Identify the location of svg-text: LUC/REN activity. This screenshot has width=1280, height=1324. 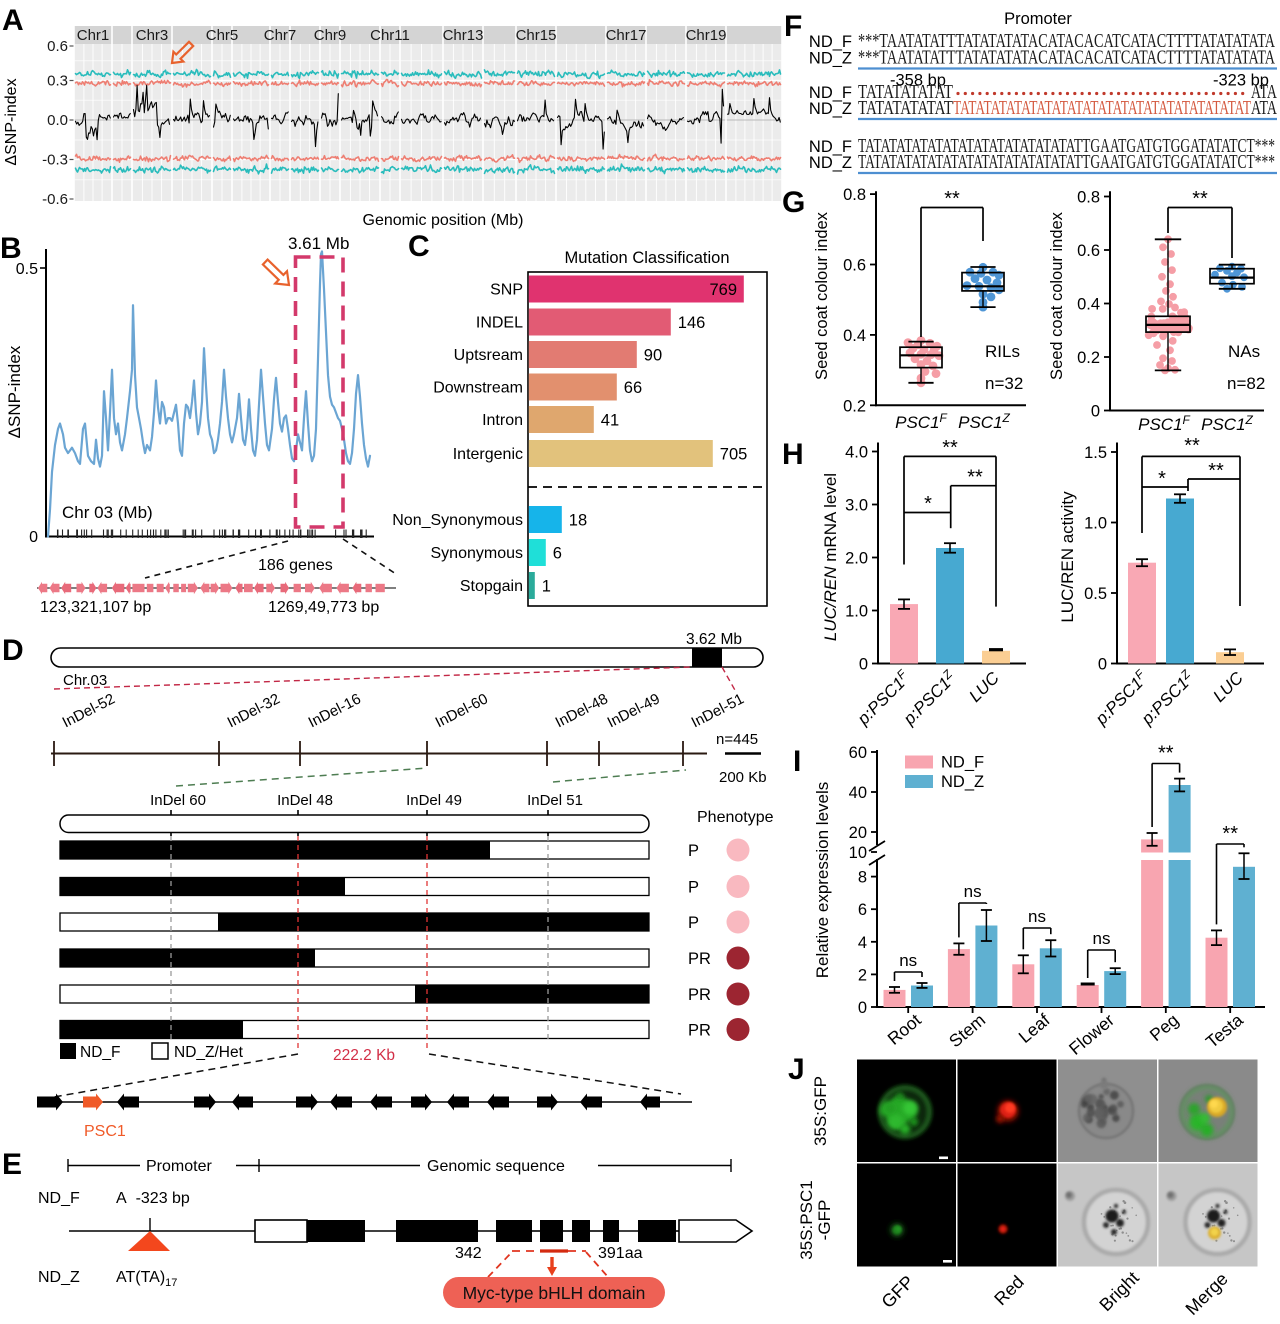
(1067, 557).